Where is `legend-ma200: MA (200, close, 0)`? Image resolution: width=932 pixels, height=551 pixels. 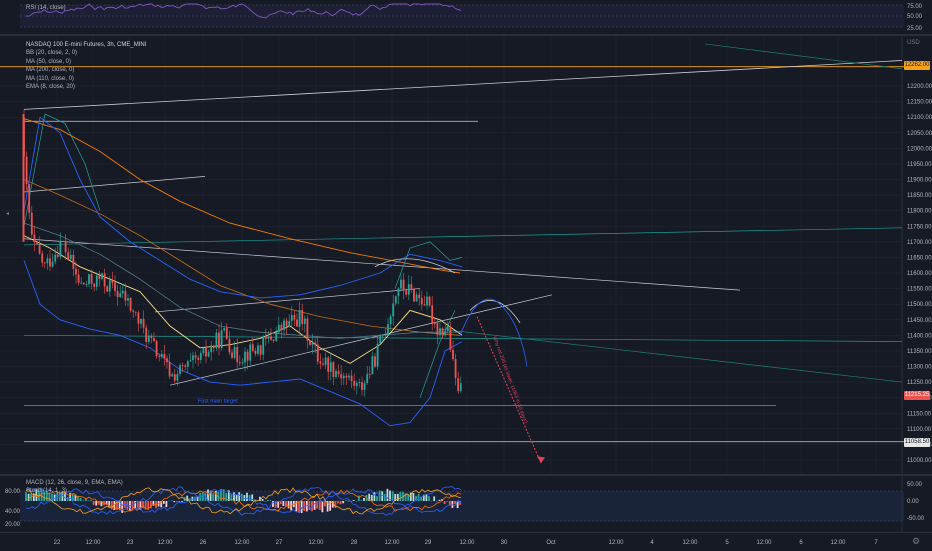
legend-ma200: MA (200, close, 0) is located at coordinates (50, 70).